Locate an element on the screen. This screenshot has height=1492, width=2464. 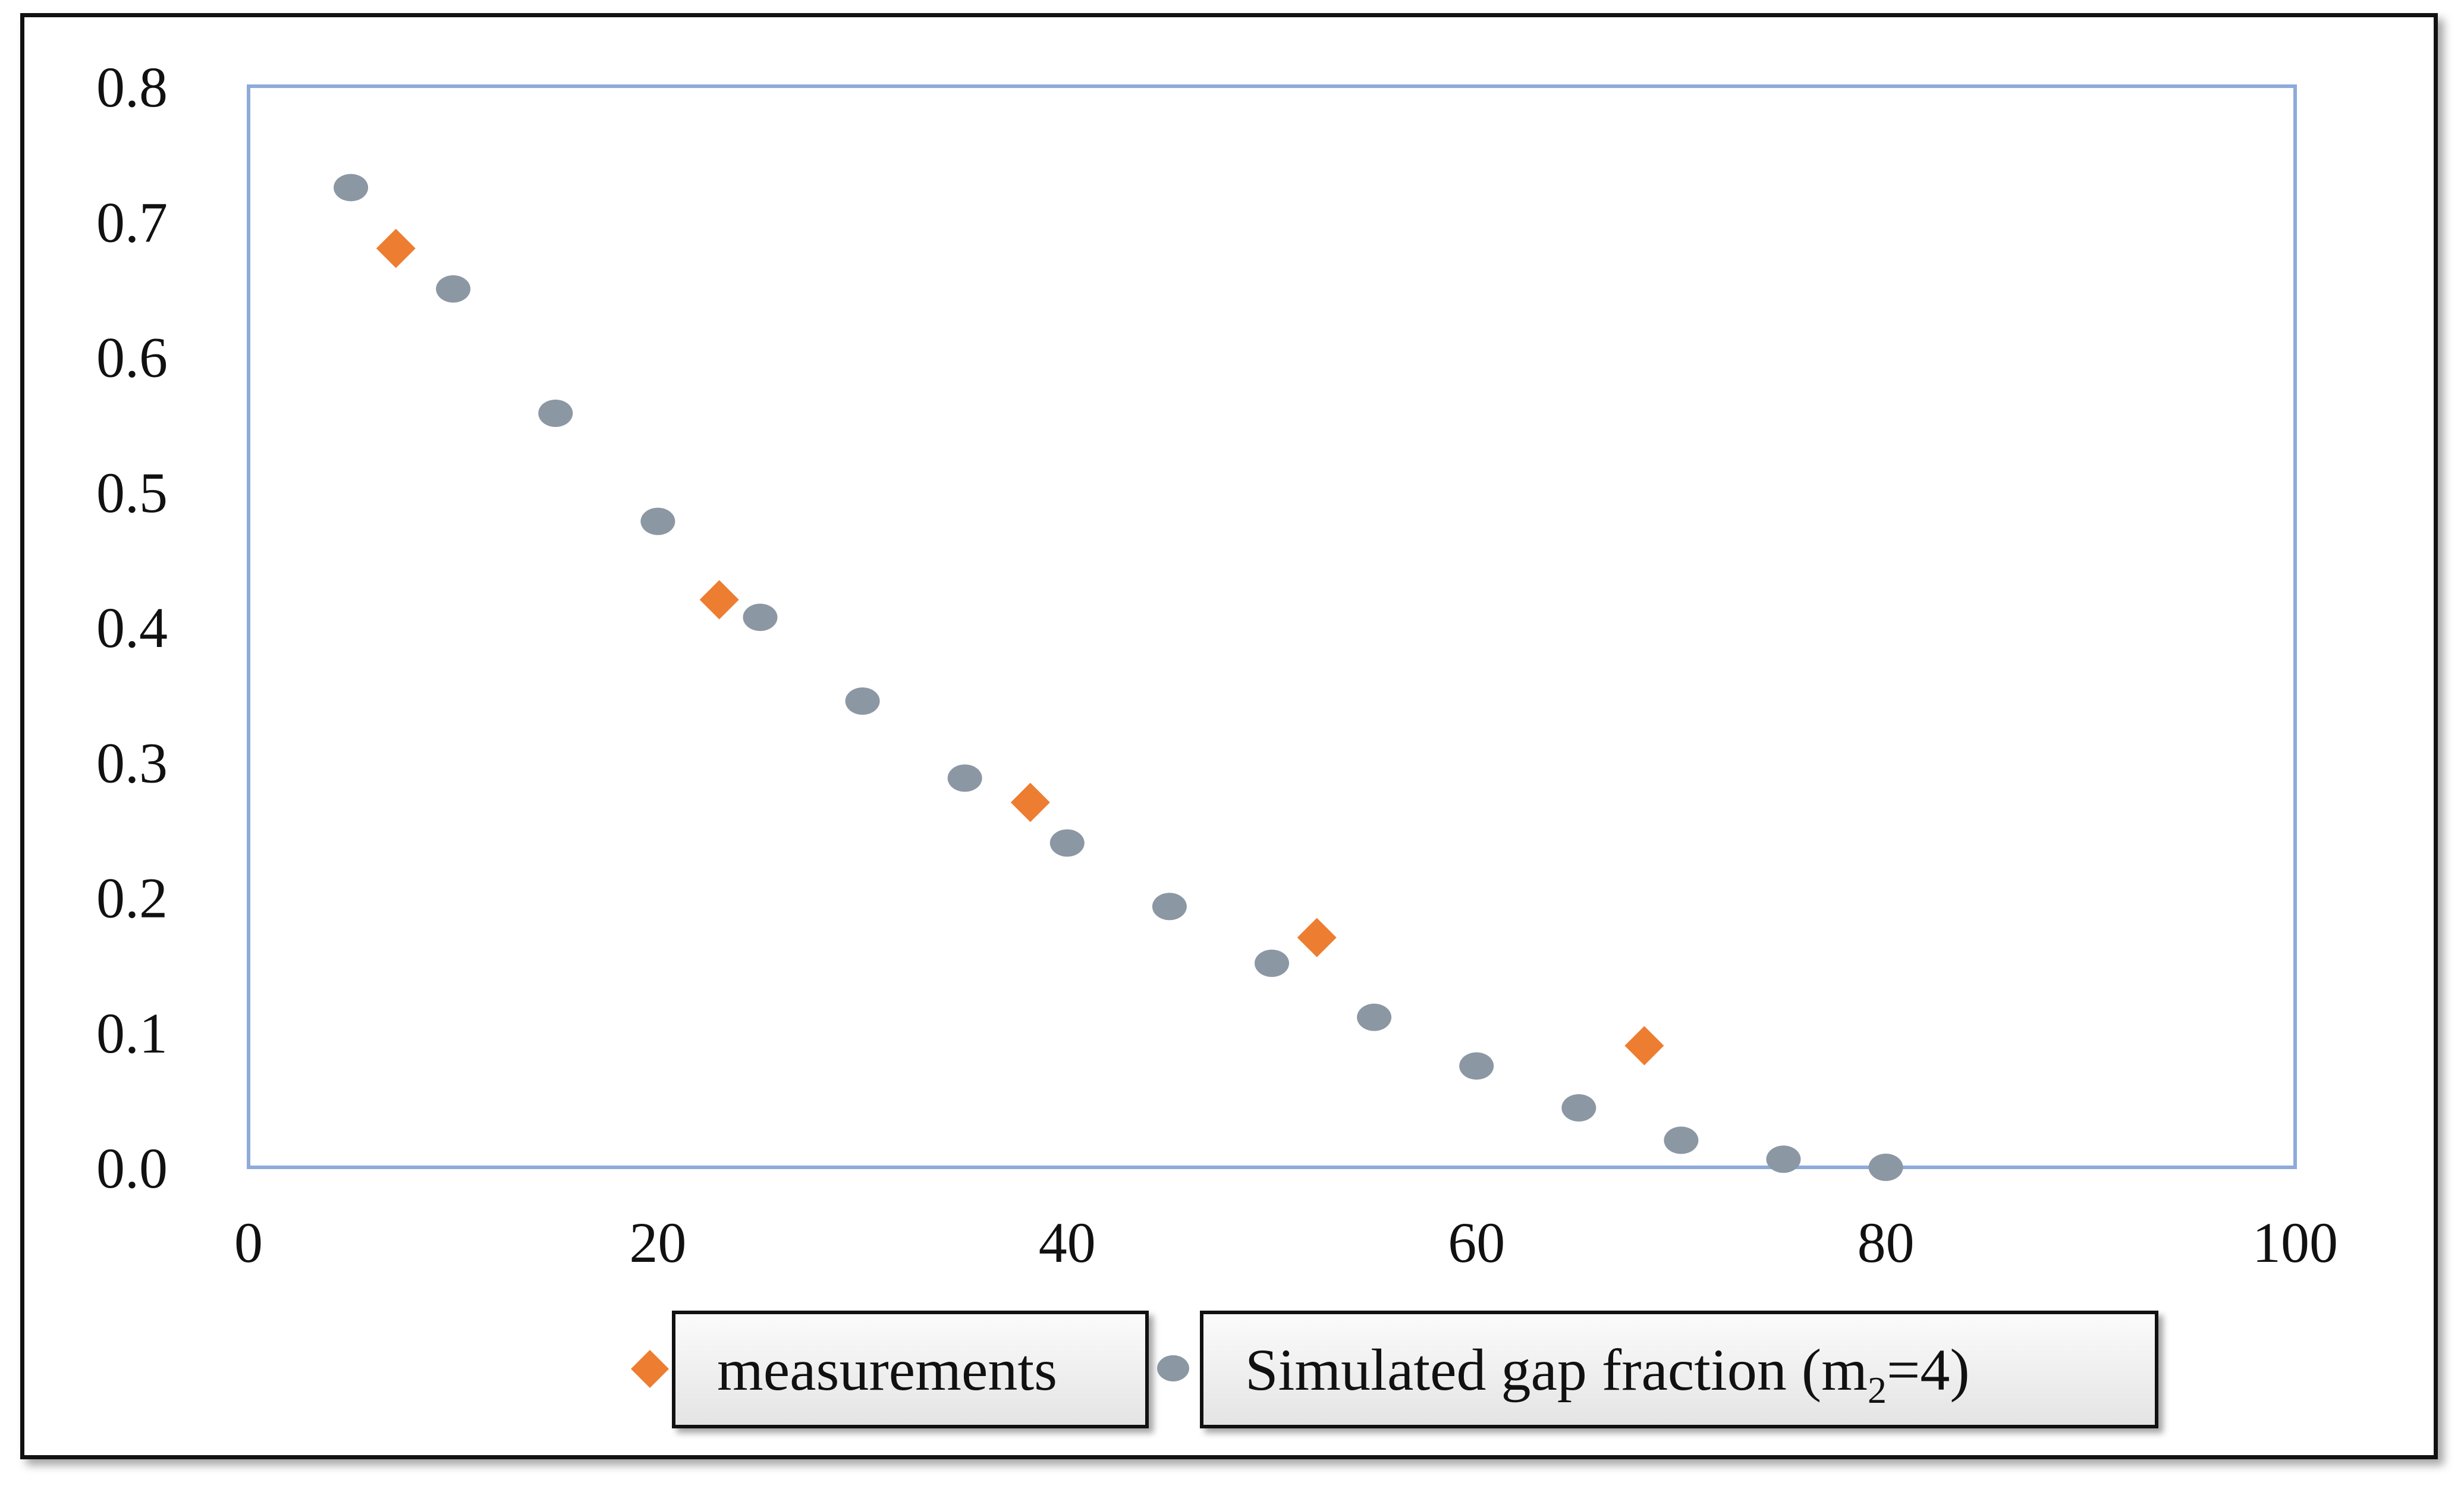
y-tick-label: 0.2 is located at coordinates (132, 898).